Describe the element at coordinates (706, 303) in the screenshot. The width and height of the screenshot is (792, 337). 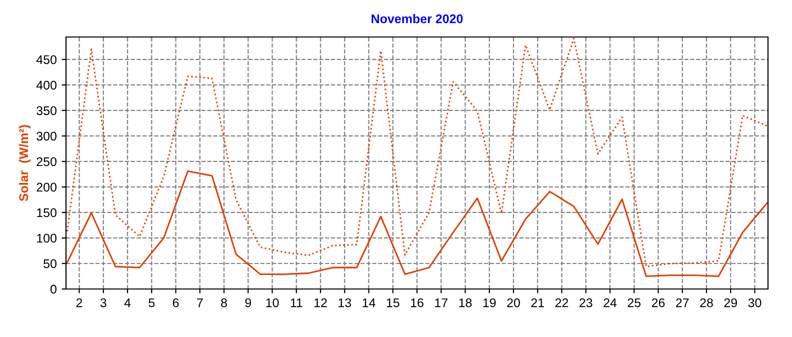
I see `x-tick-label: 28` at that location.